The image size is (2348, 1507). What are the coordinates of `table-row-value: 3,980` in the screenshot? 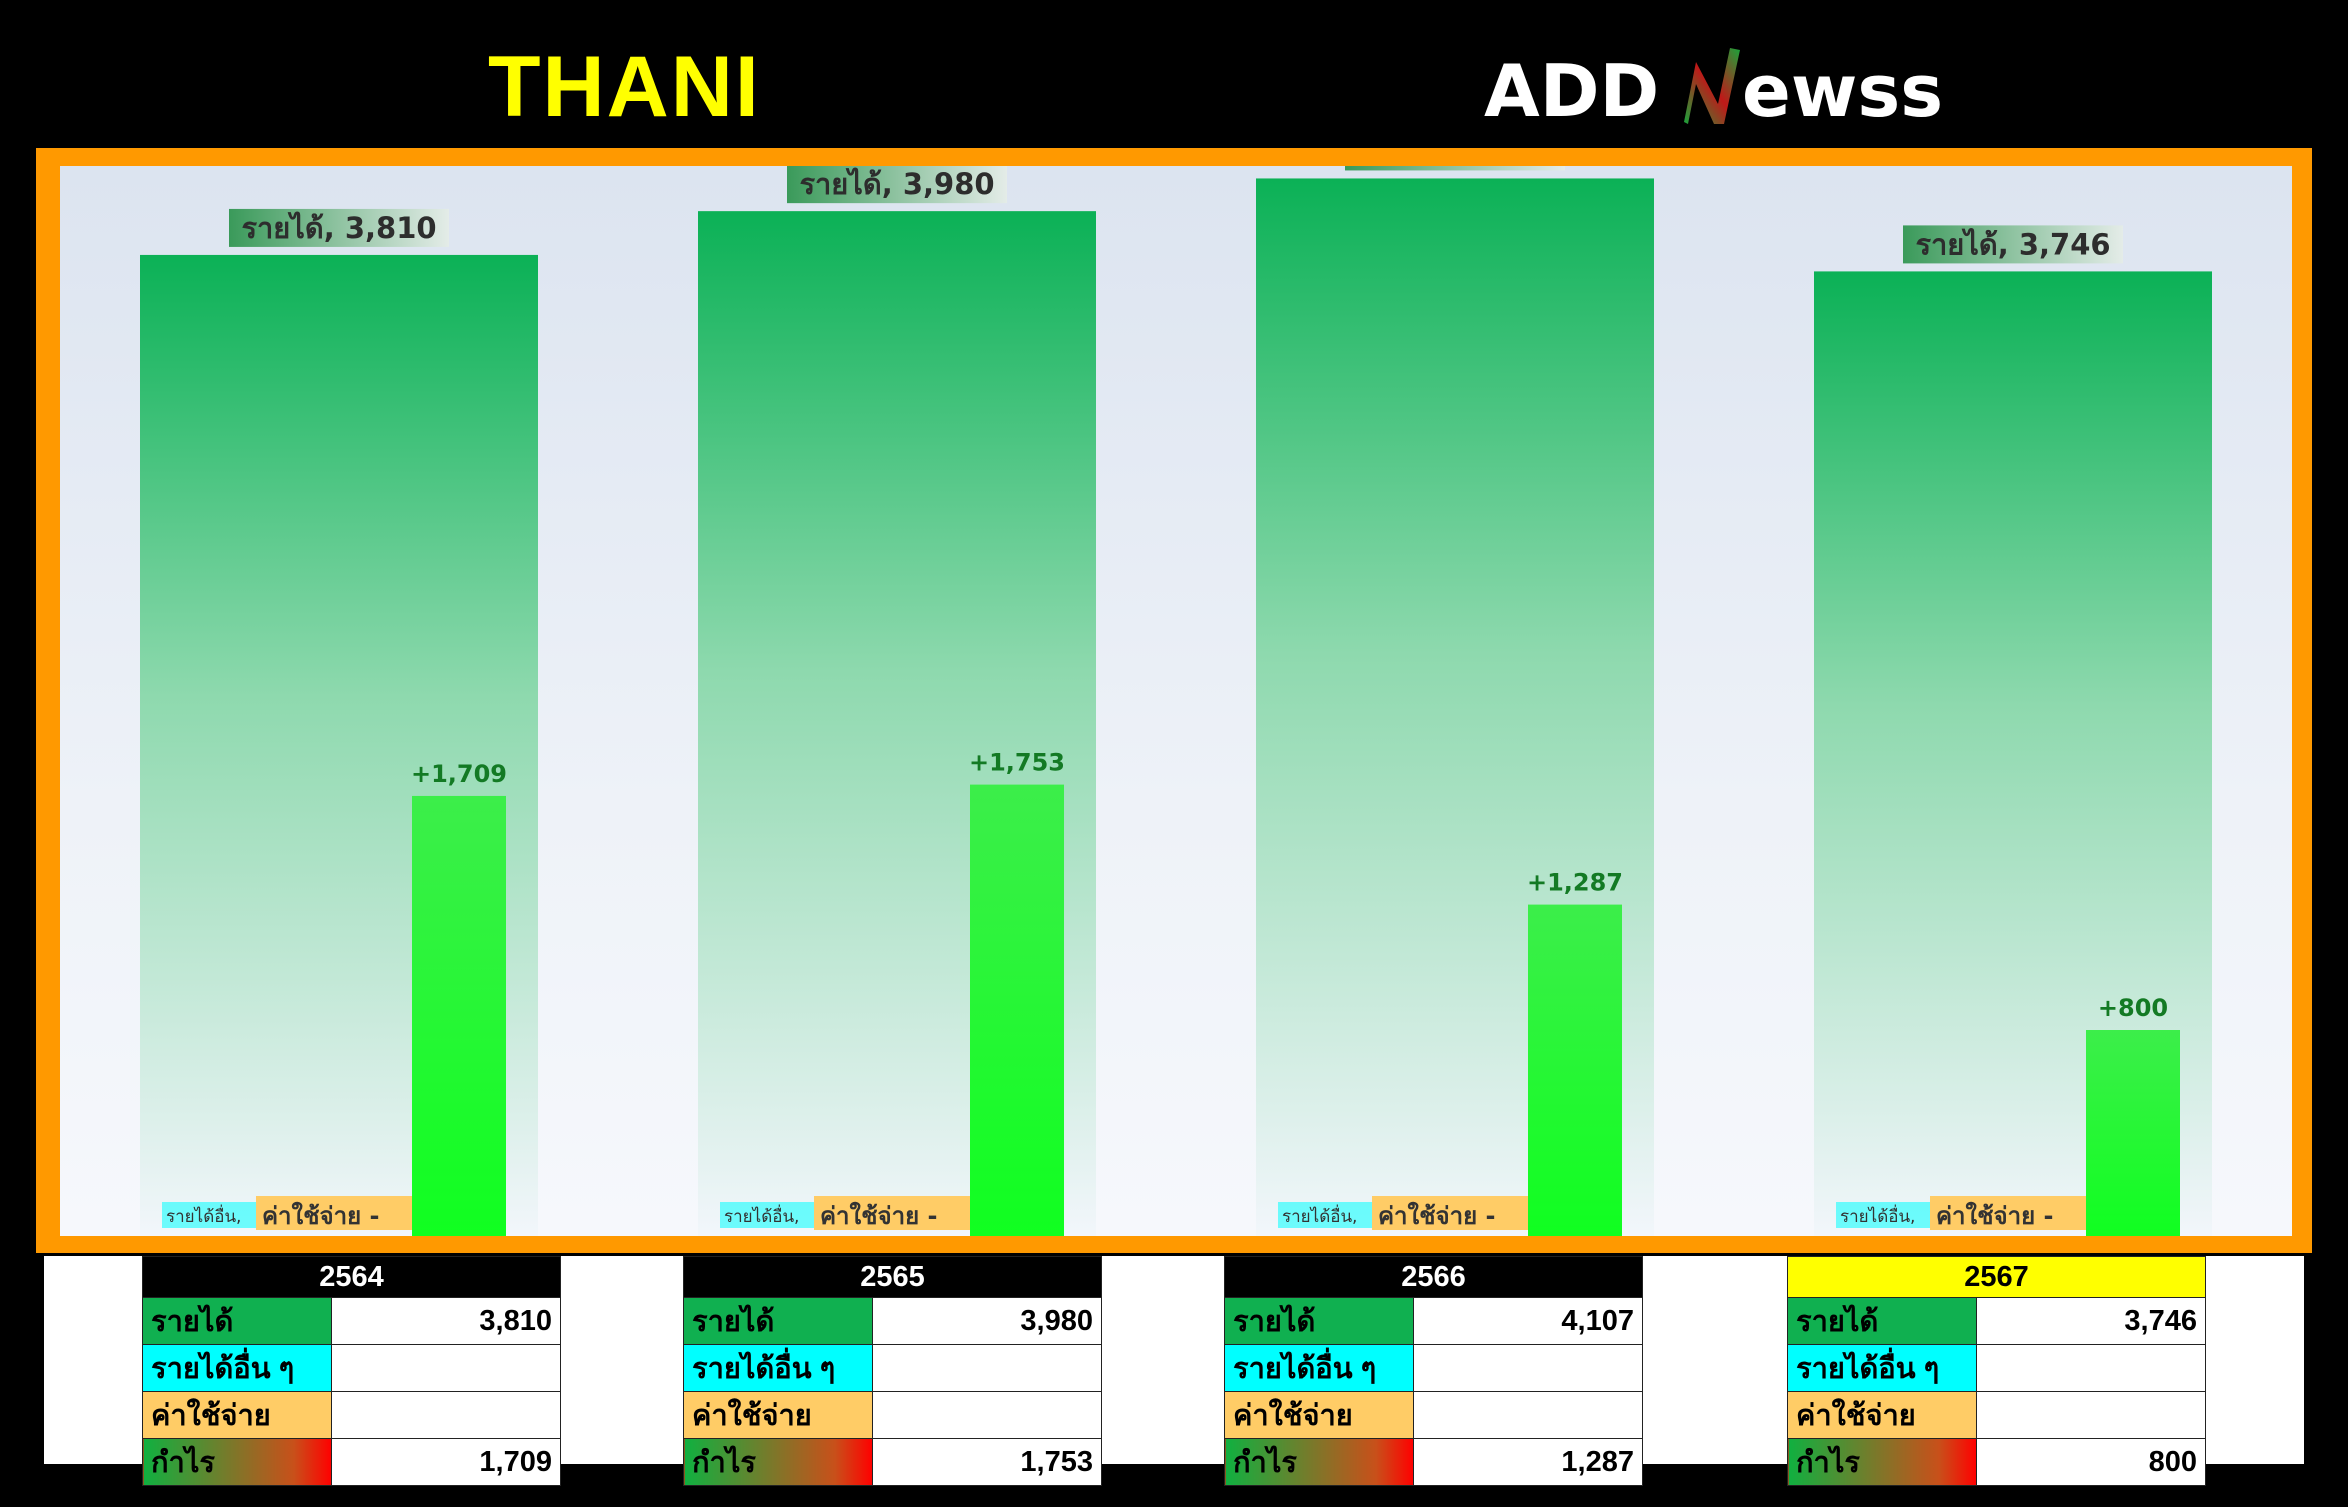 It's located at (987, 1321).